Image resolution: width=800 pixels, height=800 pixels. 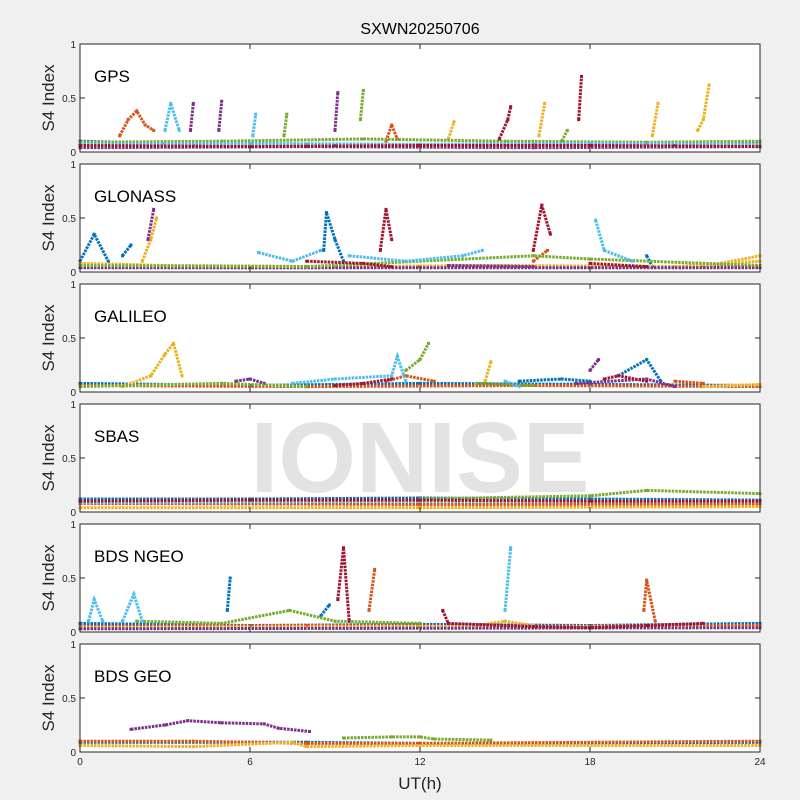 I want to click on panel-label: BDS GEO, so click(x=132, y=676).